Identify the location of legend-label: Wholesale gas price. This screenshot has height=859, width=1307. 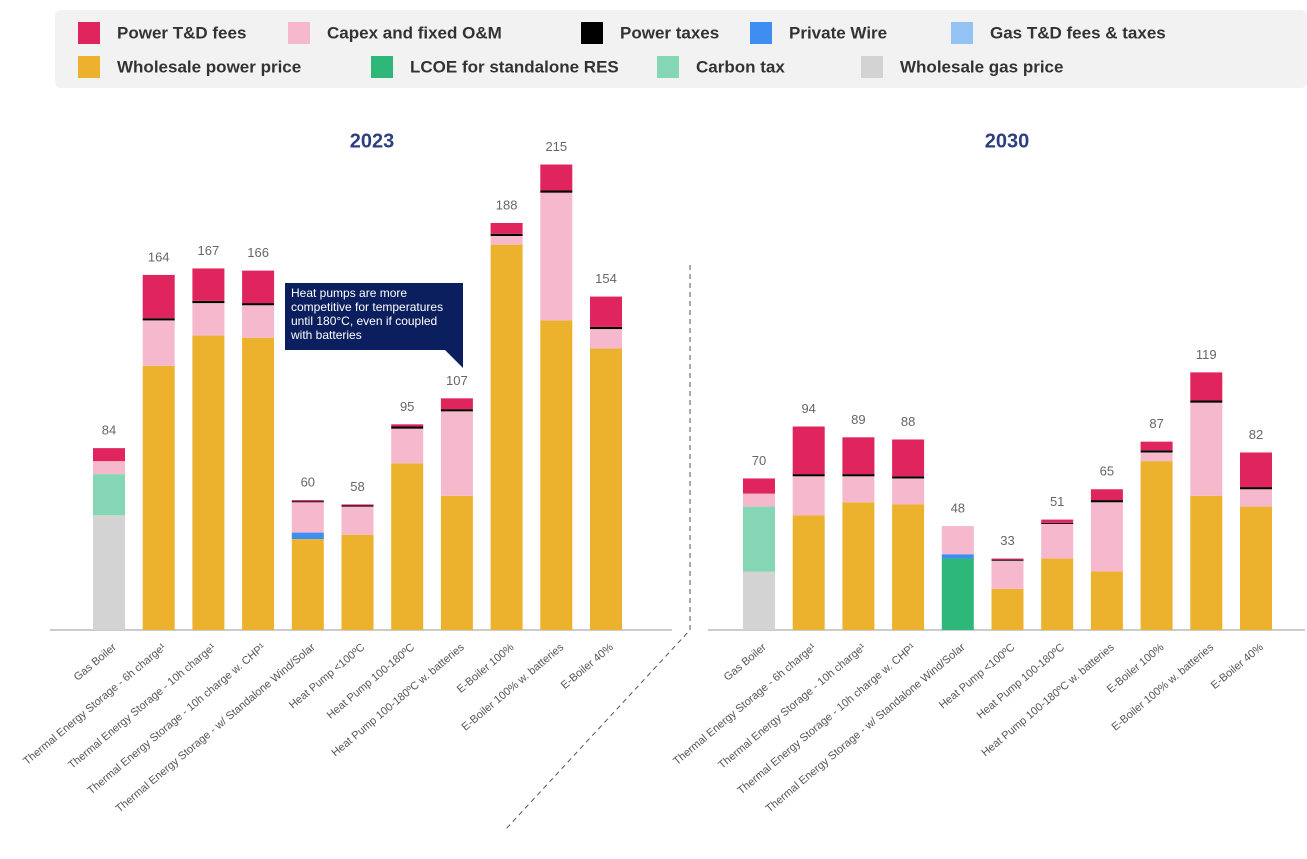
(981, 66).